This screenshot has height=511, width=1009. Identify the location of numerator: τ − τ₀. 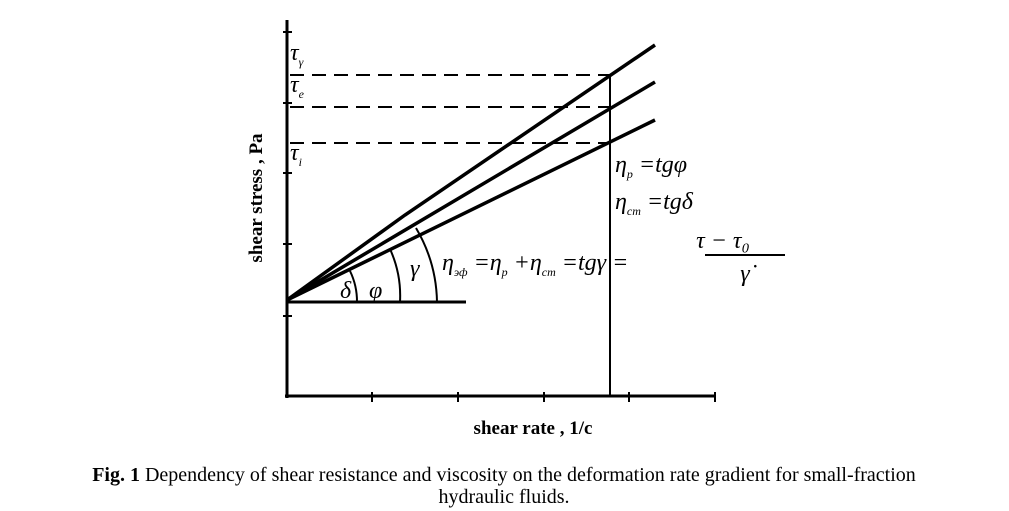
(723, 241).